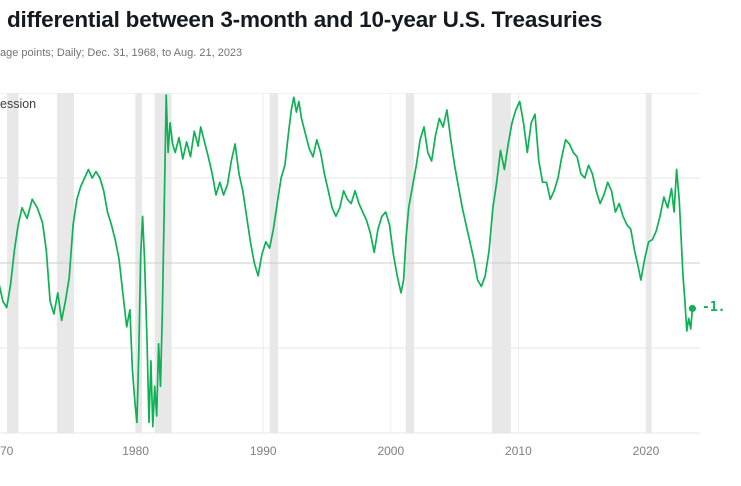  I want to click on end-point-dot, so click(692, 308).